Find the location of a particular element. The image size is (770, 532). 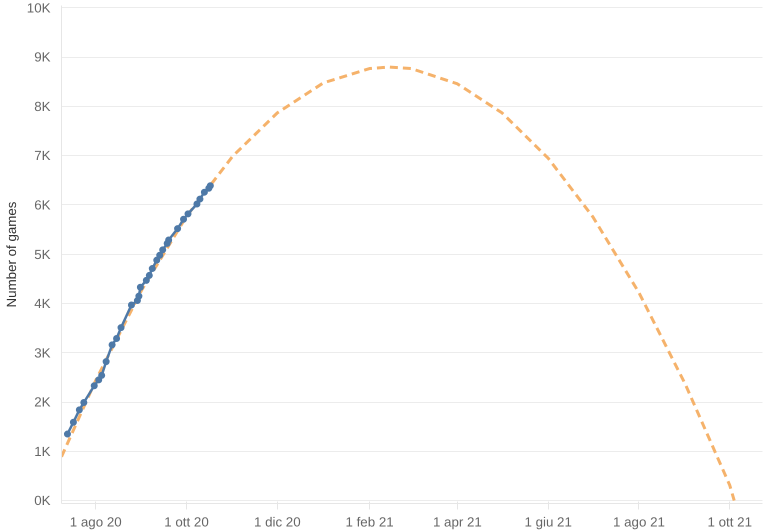

x-tick-label: 1 ago 20 is located at coordinates (96, 522).